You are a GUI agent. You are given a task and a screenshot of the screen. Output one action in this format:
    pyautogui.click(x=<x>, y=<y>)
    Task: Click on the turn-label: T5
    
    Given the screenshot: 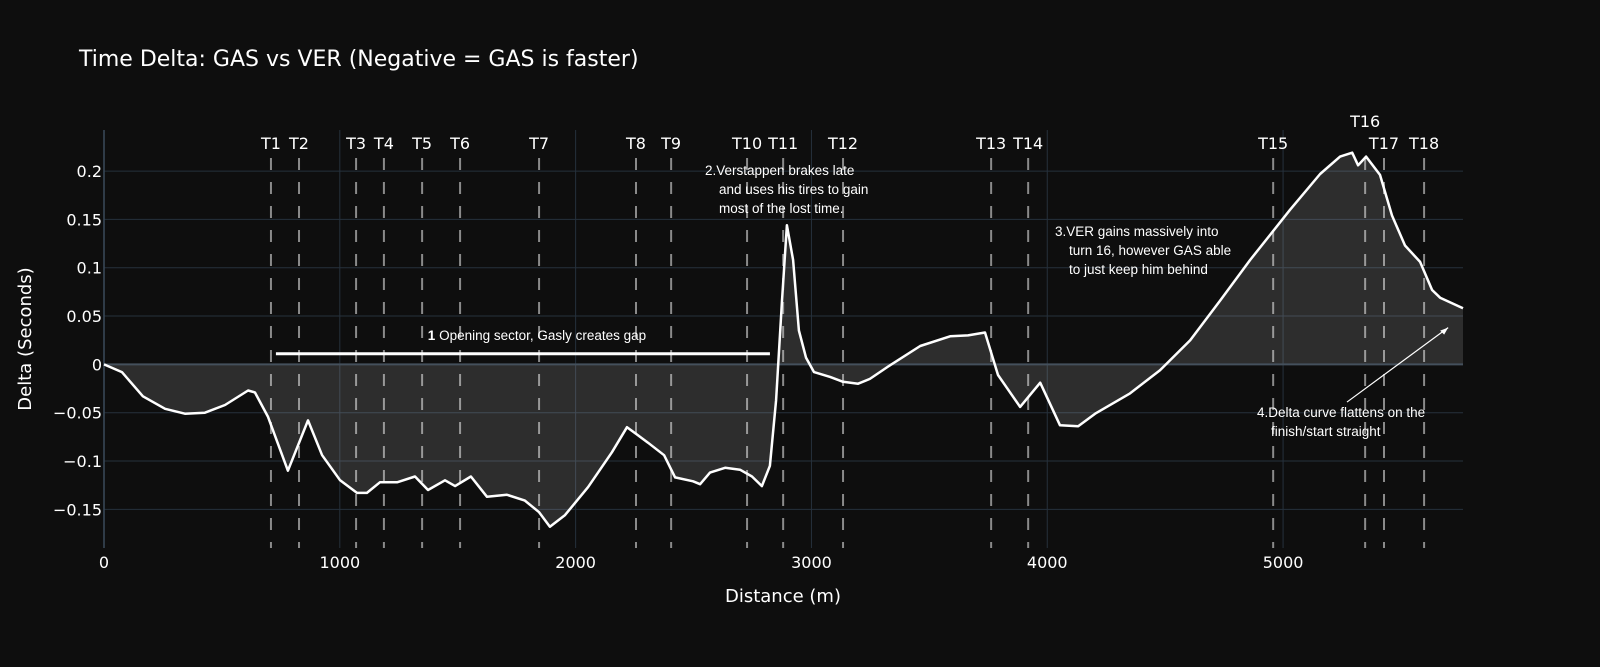 What is the action you would take?
    pyautogui.click(x=421, y=143)
    